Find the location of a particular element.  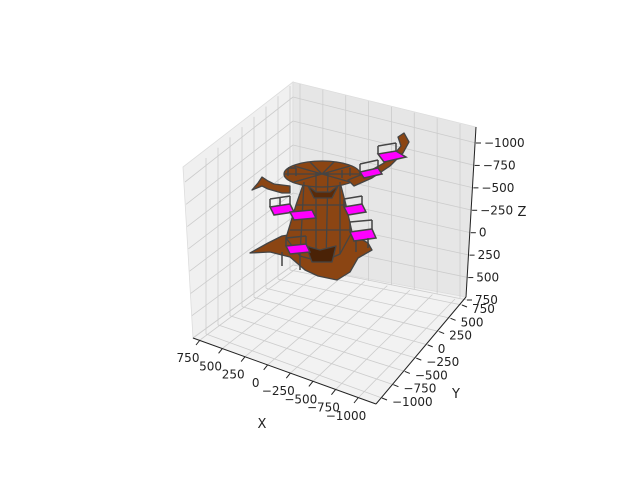

z-tick-label: −750 is located at coordinates (499, 165).